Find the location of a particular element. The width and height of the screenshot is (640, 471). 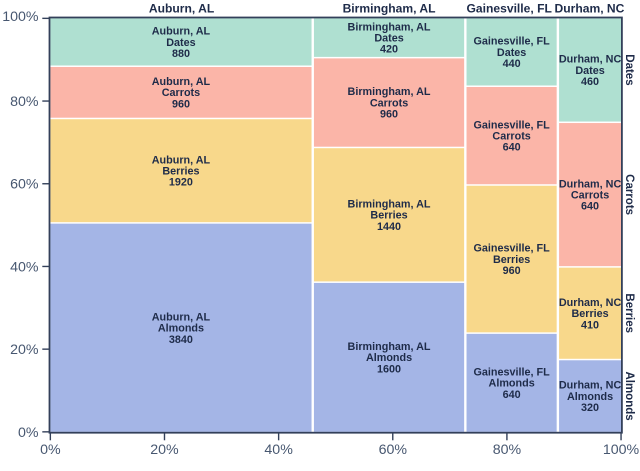

svg-text: 460 is located at coordinates (590, 82).